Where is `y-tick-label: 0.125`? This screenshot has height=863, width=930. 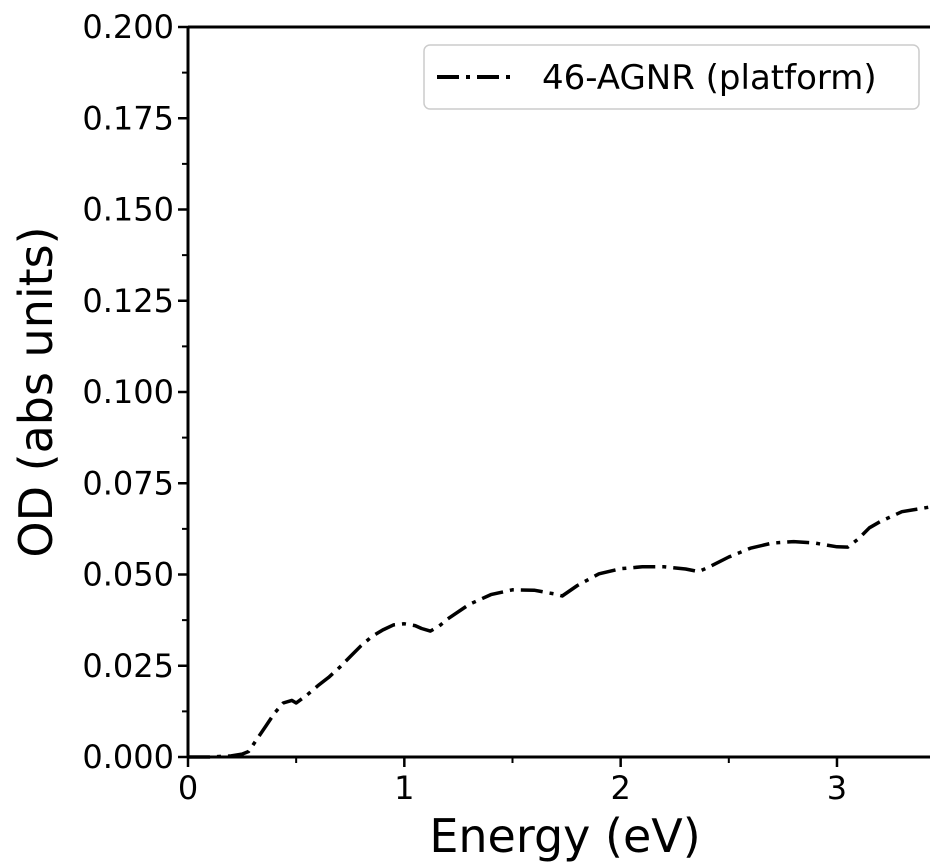 y-tick-label: 0.125 is located at coordinates (128, 301).